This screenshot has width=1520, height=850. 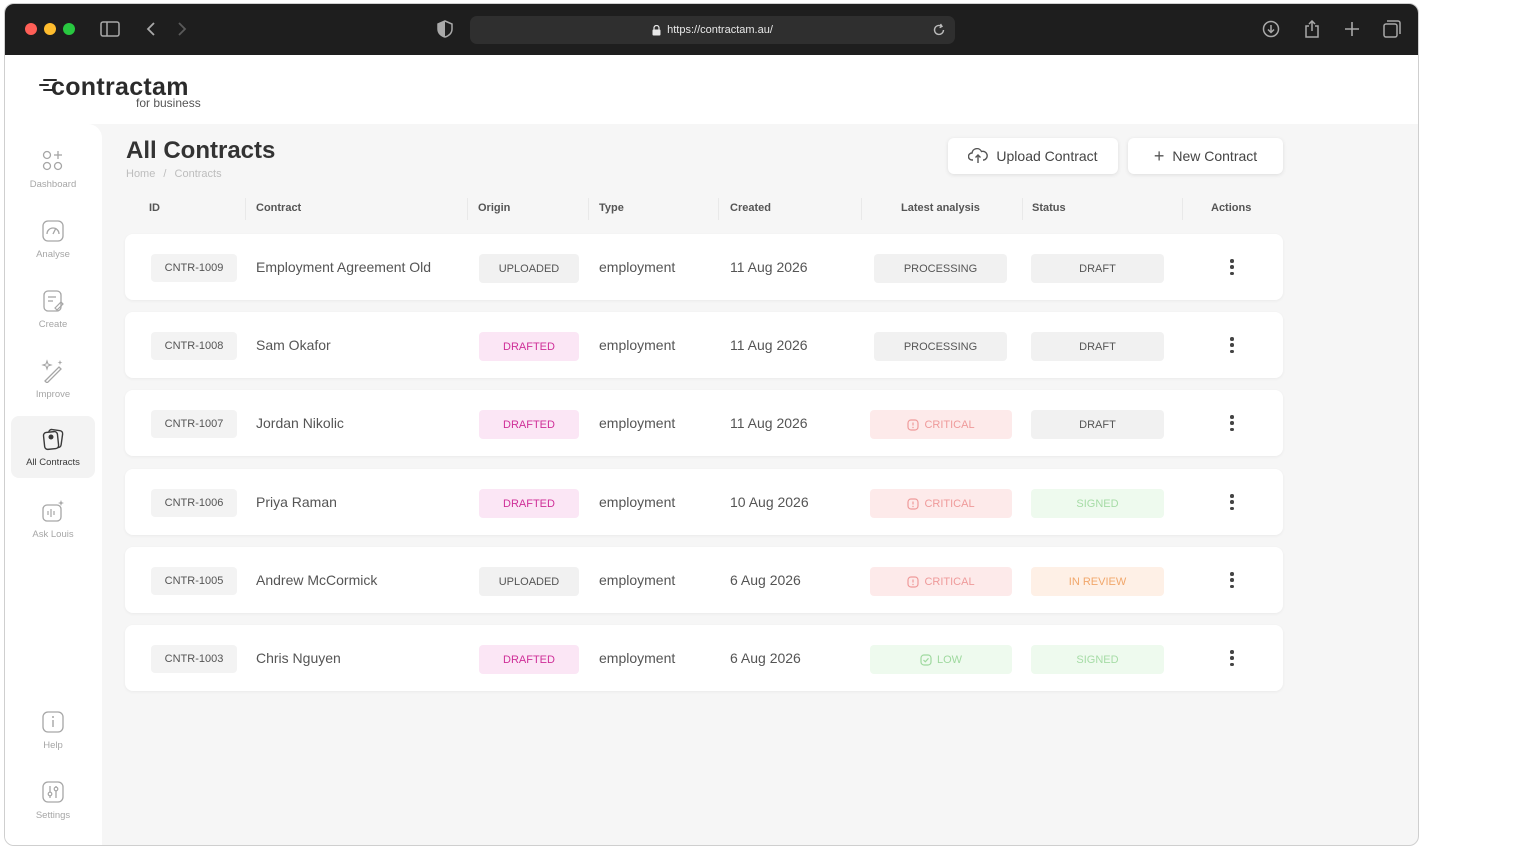 What do you see at coordinates (1352, 29) in the screenshot?
I see `new-tab-icon` at bounding box center [1352, 29].